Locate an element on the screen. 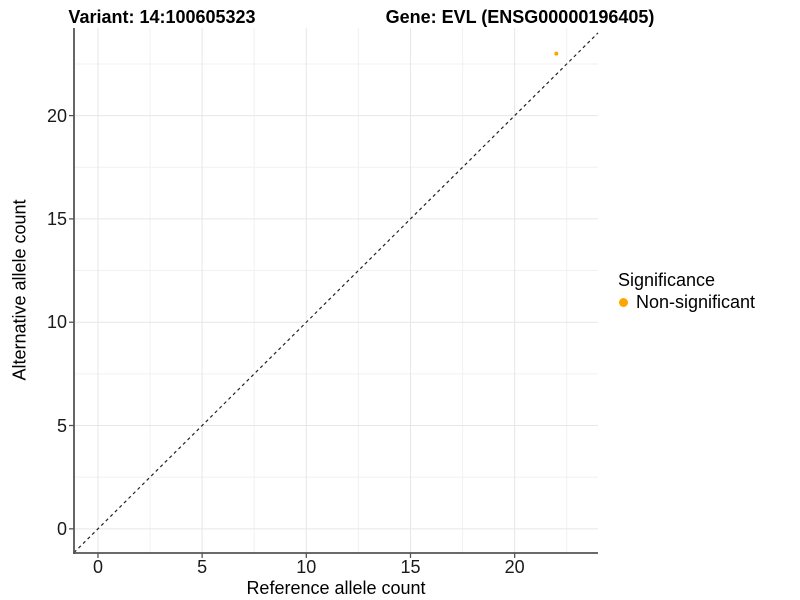 The image size is (800, 600). x-axis-title: Reference allele count is located at coordinates (336, 588).